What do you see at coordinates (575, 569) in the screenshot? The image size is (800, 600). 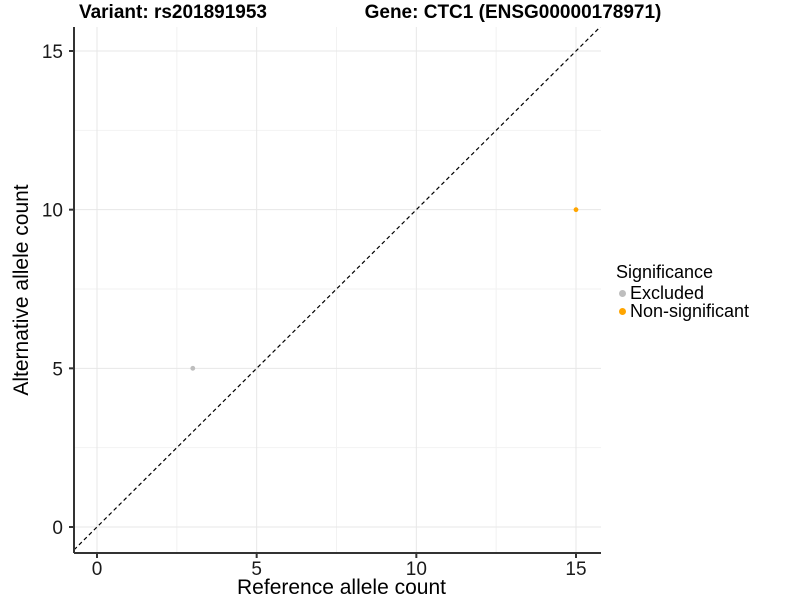 I see `x-tick-label: 15` at bounding box center [575, 569].